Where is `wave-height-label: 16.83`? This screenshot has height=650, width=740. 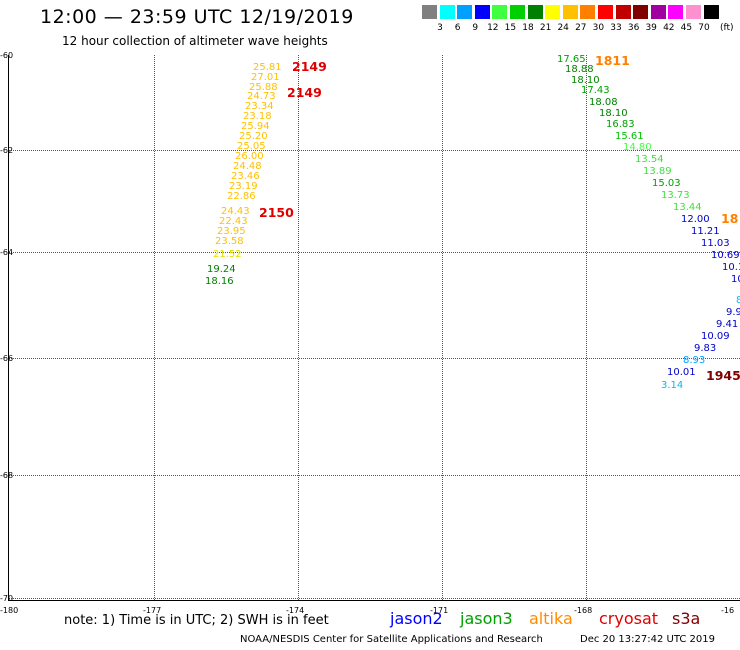 wave-height-label: 16.83 is located at coordinates (620, 124).